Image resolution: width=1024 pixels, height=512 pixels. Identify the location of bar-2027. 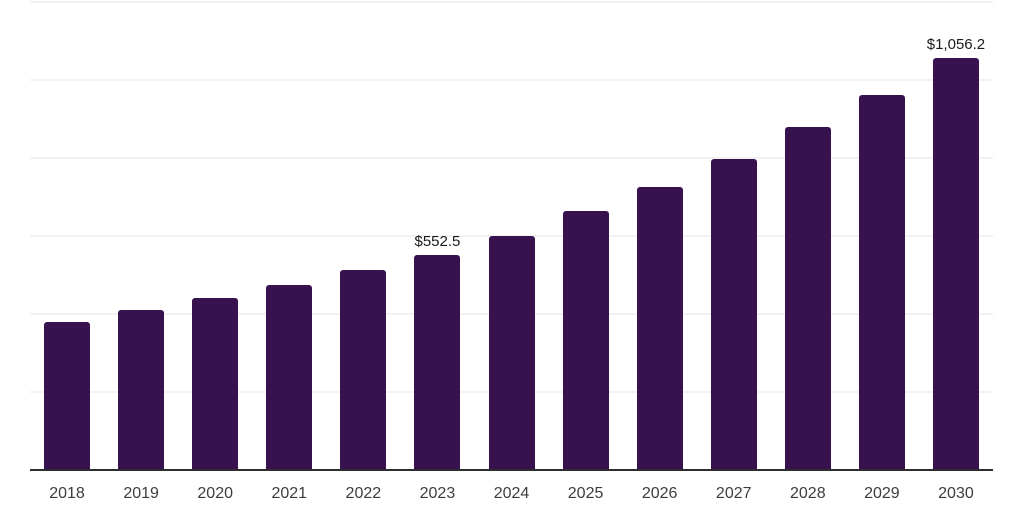
(733, 314).